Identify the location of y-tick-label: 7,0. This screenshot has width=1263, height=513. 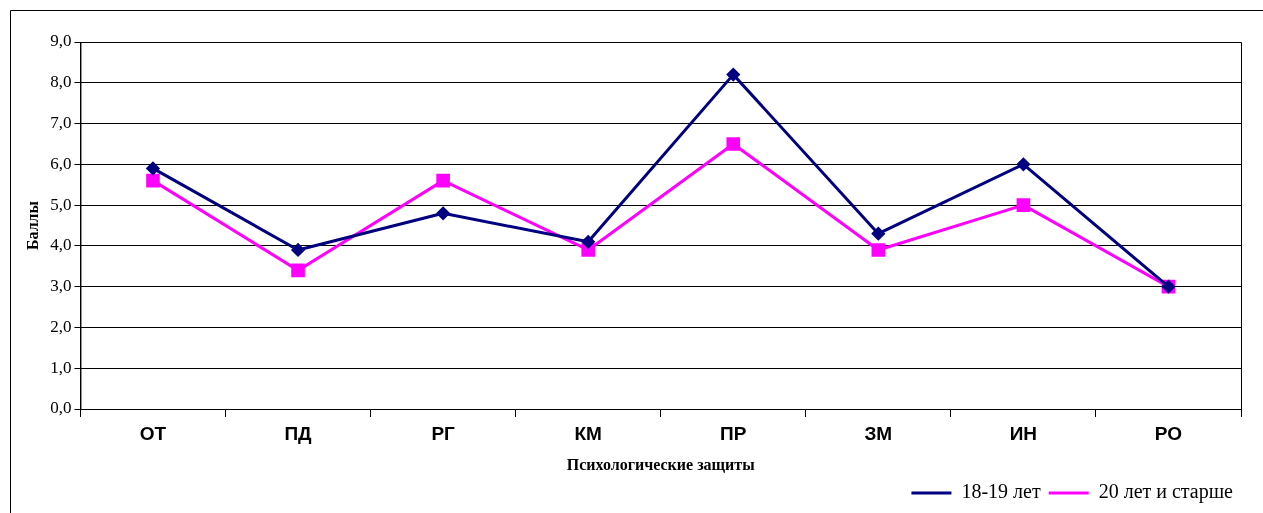
(61, 123).